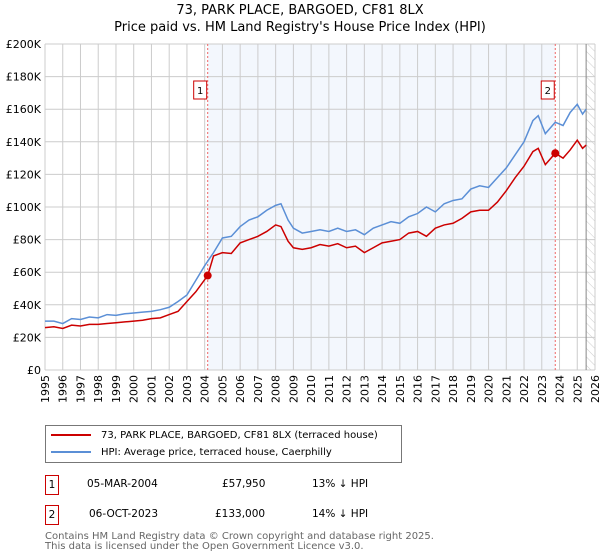  Describe the element at coordinates (187, 389) in the screenshot. I see `x-tick-label: 2003` at that location.